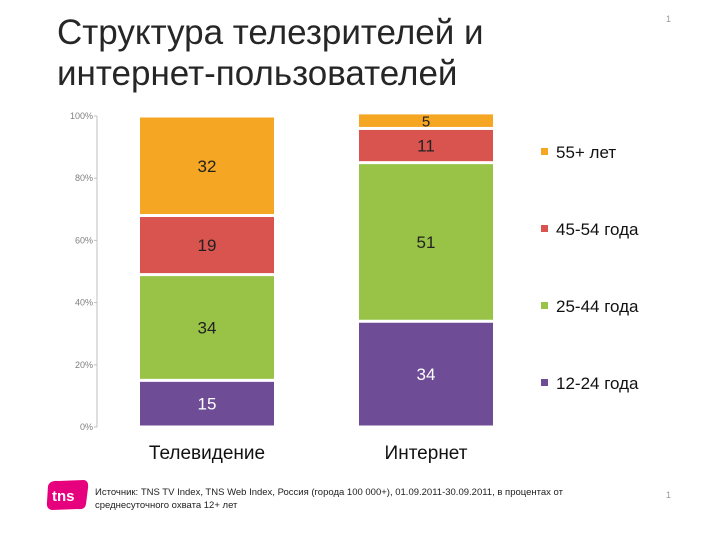 This screenshot has height=540, width=720. I want to click on data-label: 32, so click(207, 166).